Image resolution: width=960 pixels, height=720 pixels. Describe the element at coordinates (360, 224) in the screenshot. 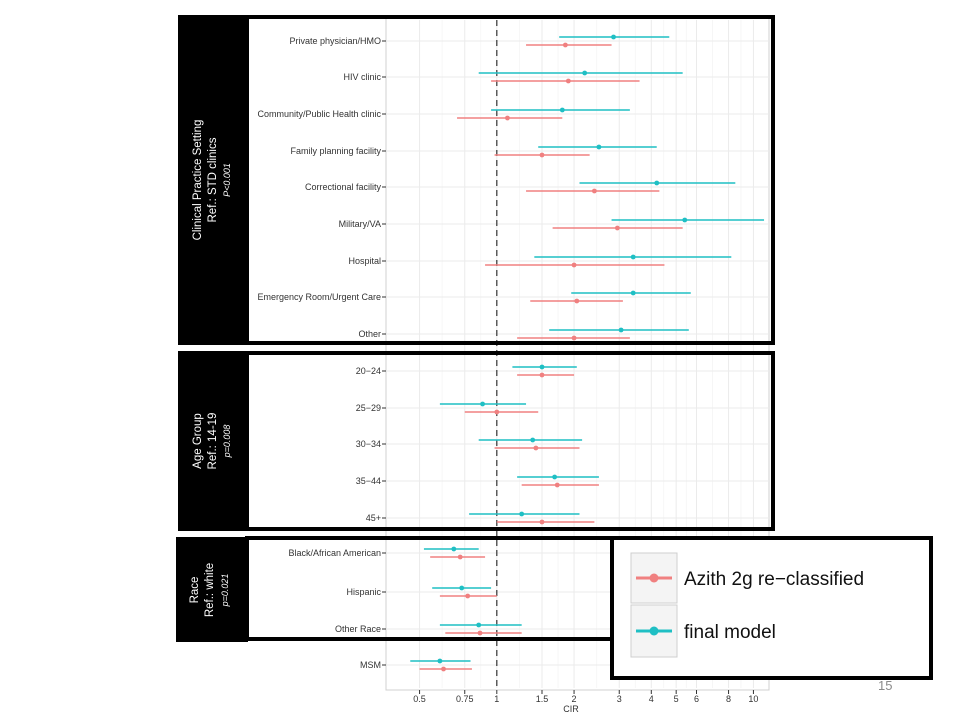

I see `row-label: Military/VA` at that location.